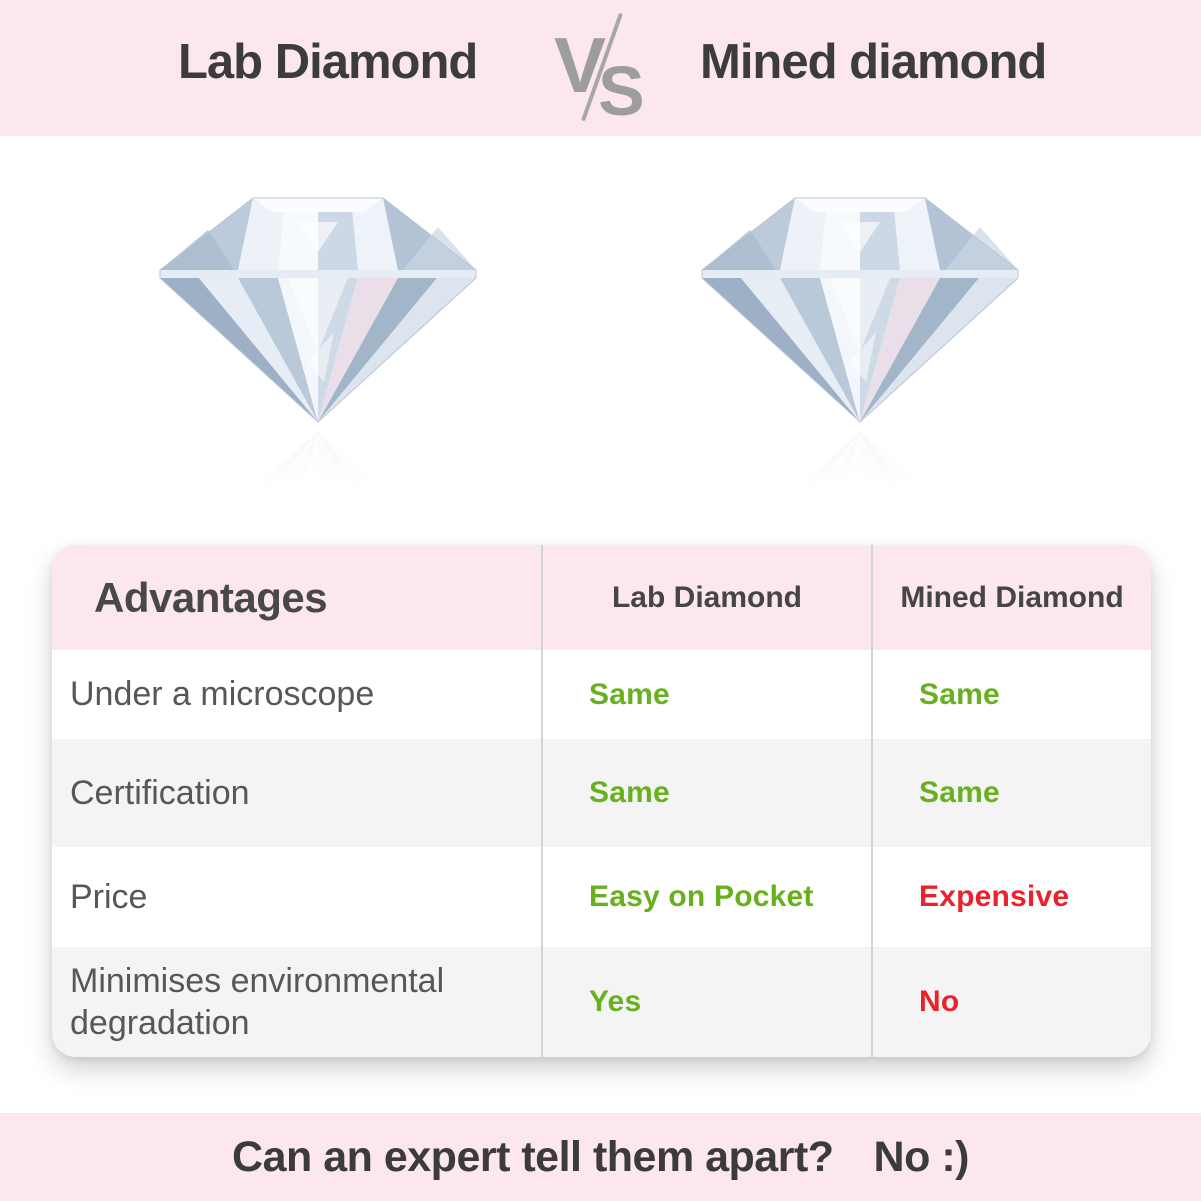  I want to click on row-label: Certification, so click(296, 793).